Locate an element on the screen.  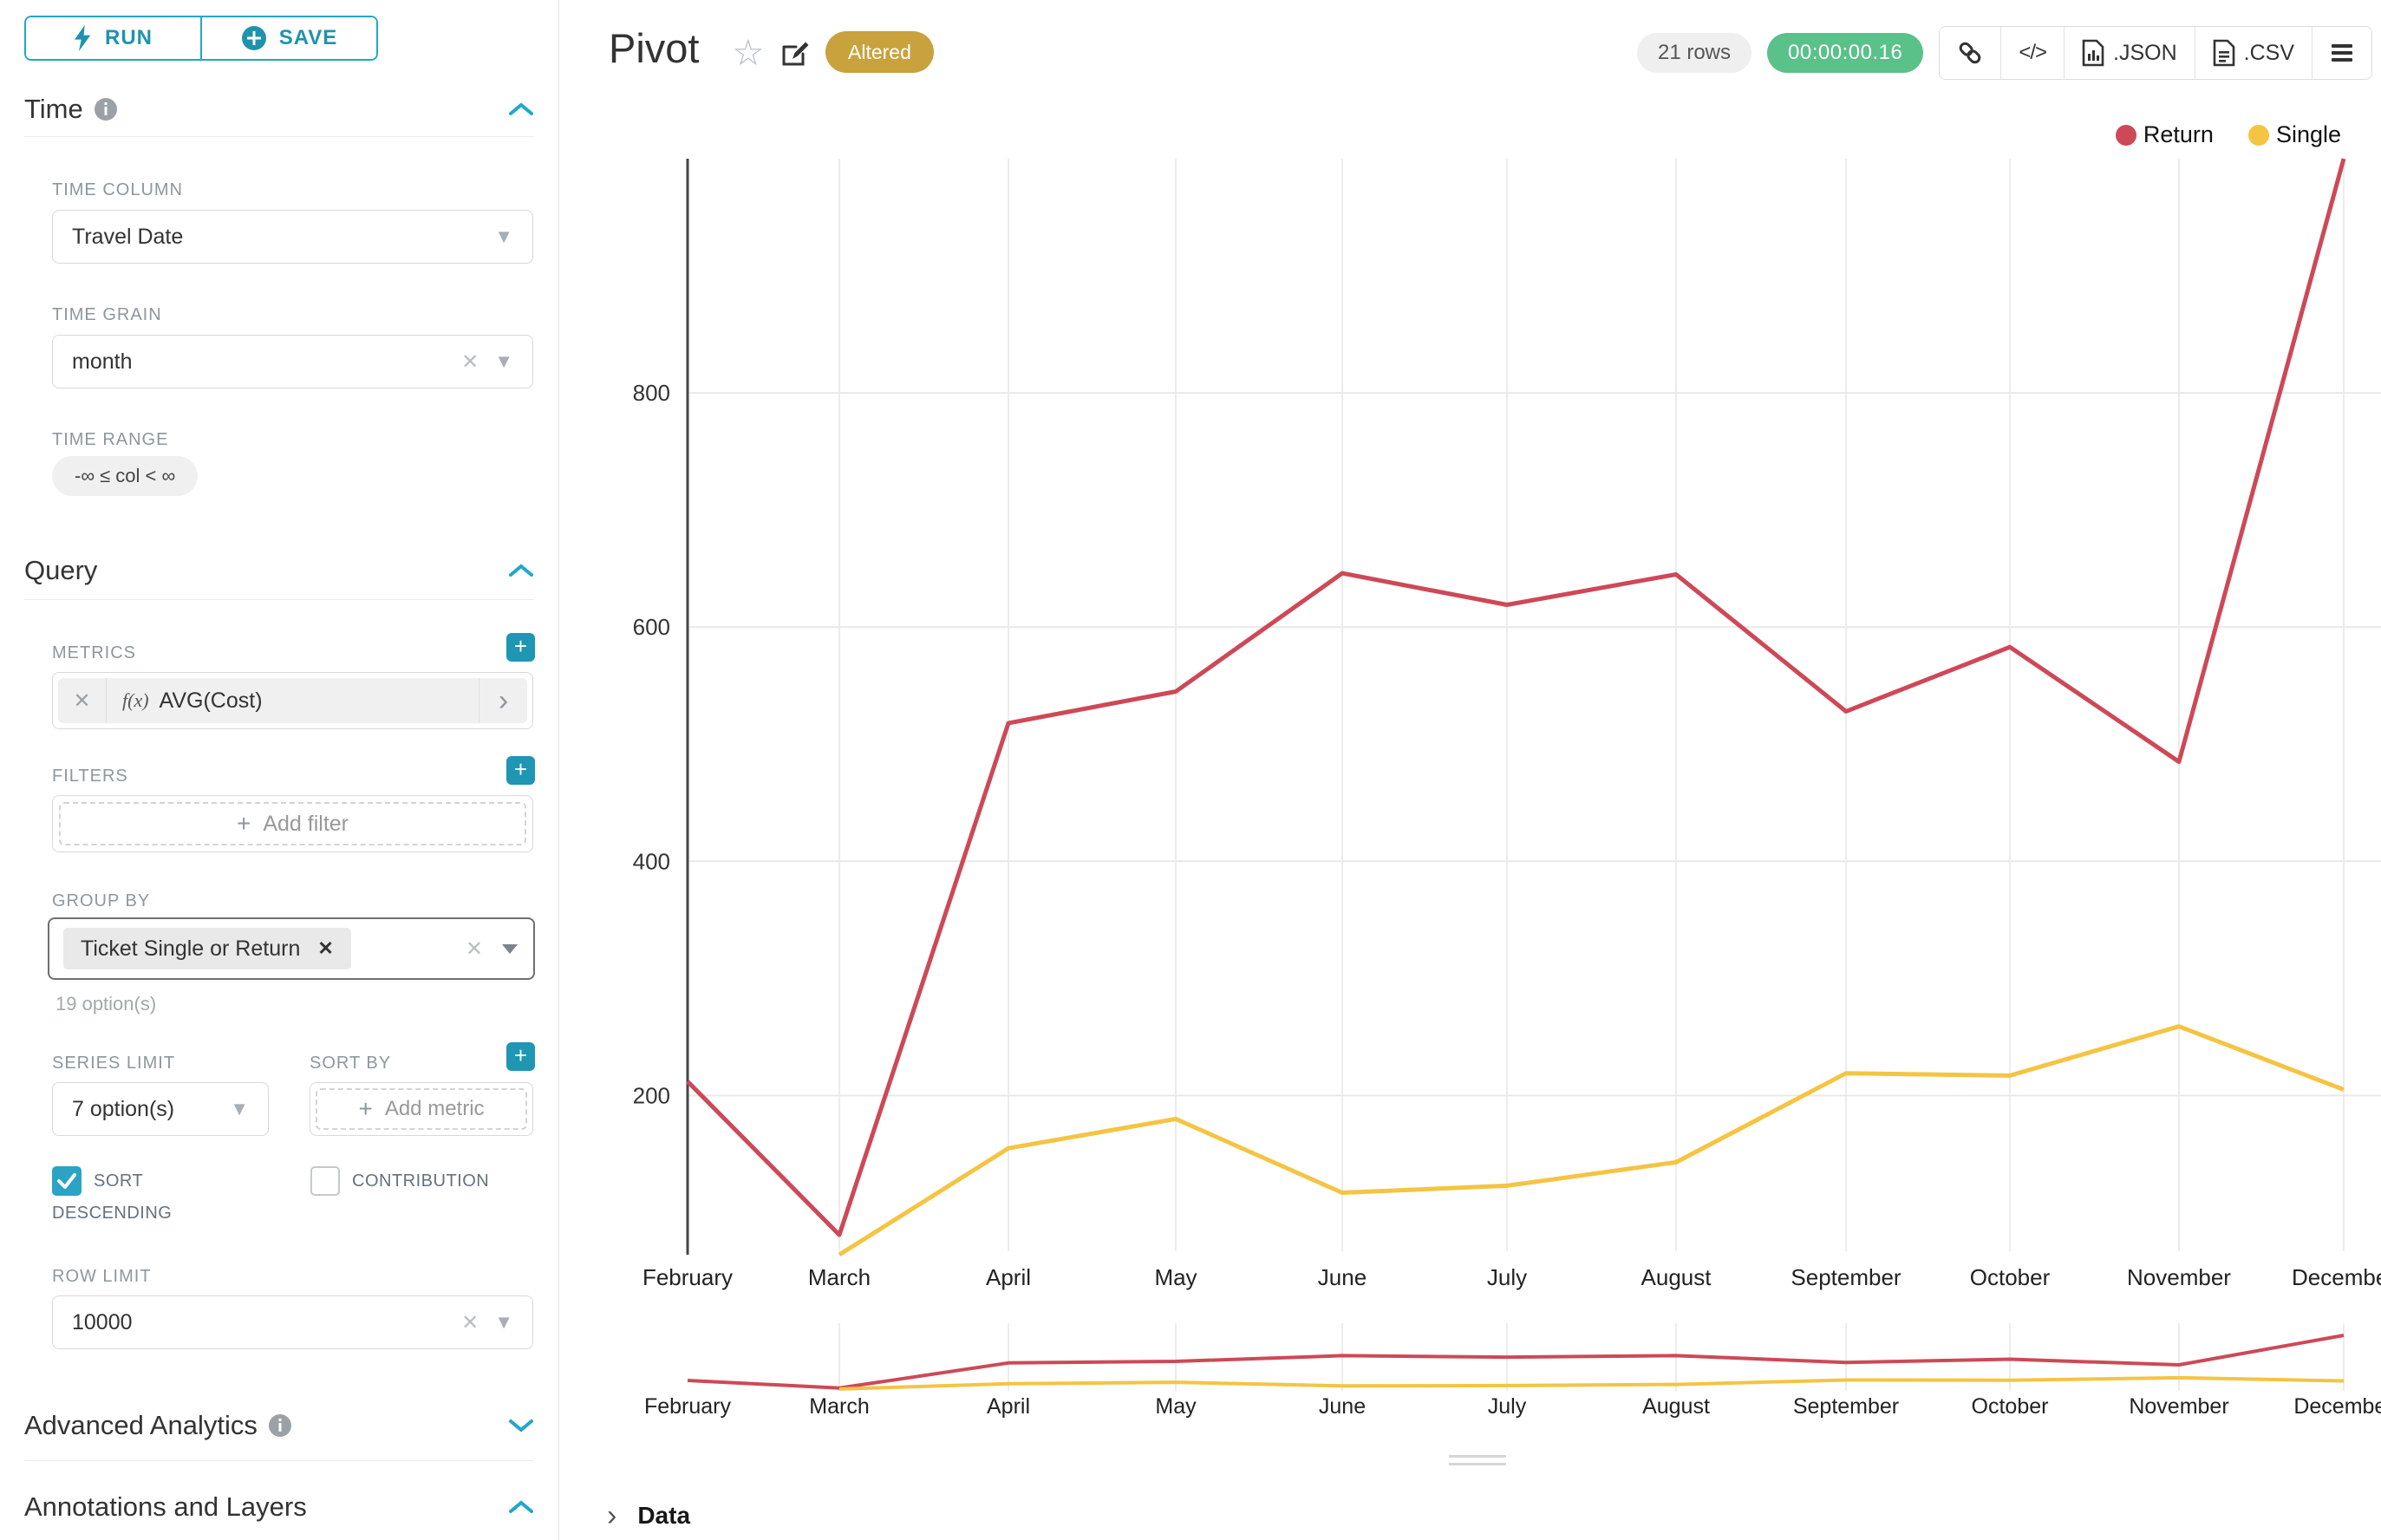
contribution-label: CONTRIBUTION is located at coordinates (421, 1181).